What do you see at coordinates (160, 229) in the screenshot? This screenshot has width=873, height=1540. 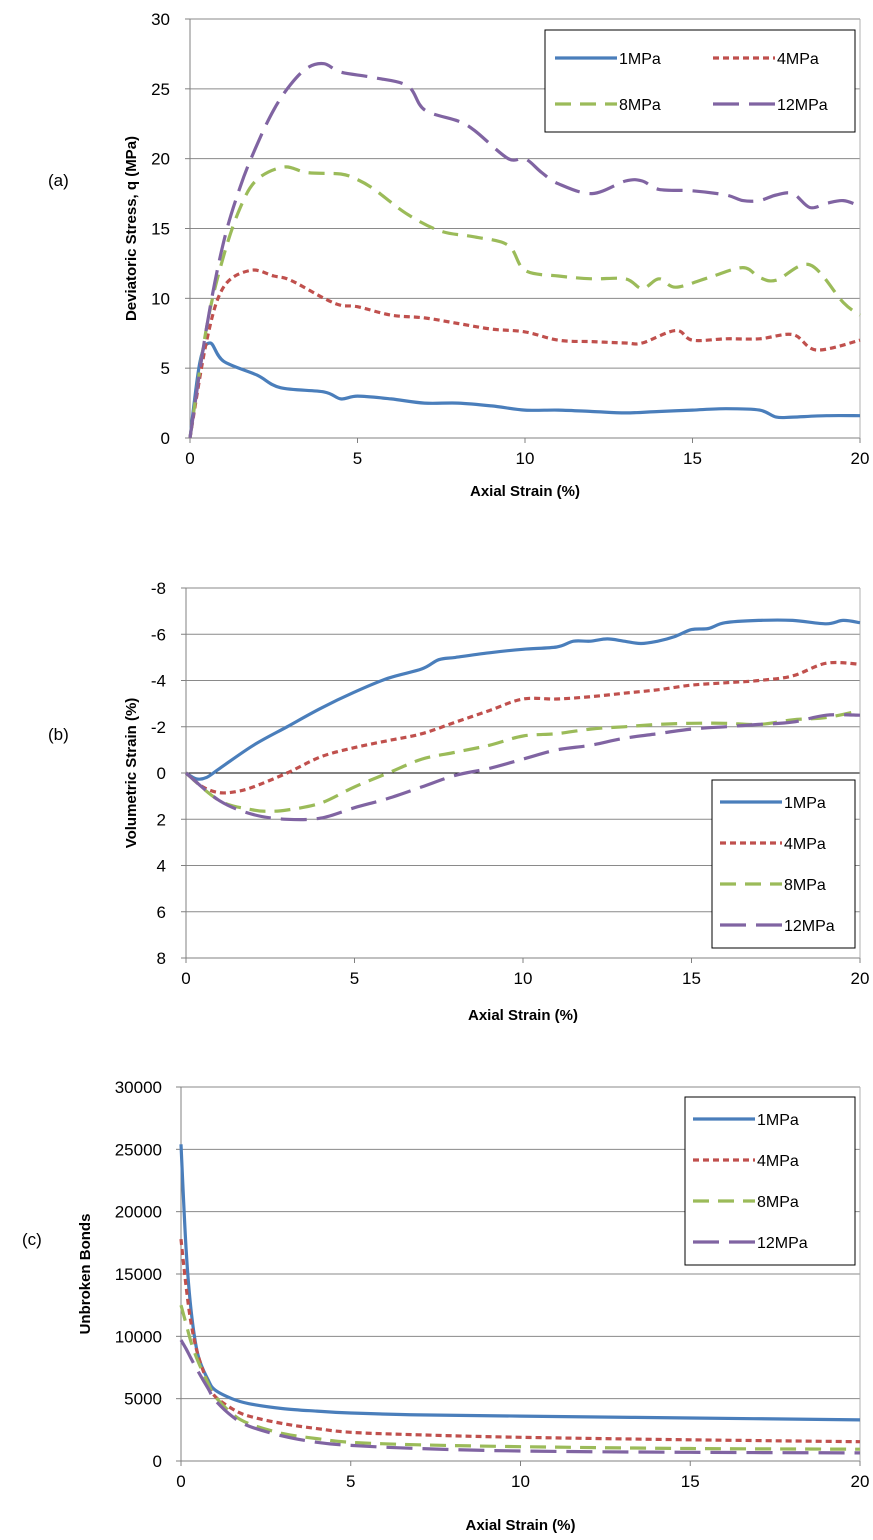 I see `y-tick-label: 15` at bounding box center [160, 229].